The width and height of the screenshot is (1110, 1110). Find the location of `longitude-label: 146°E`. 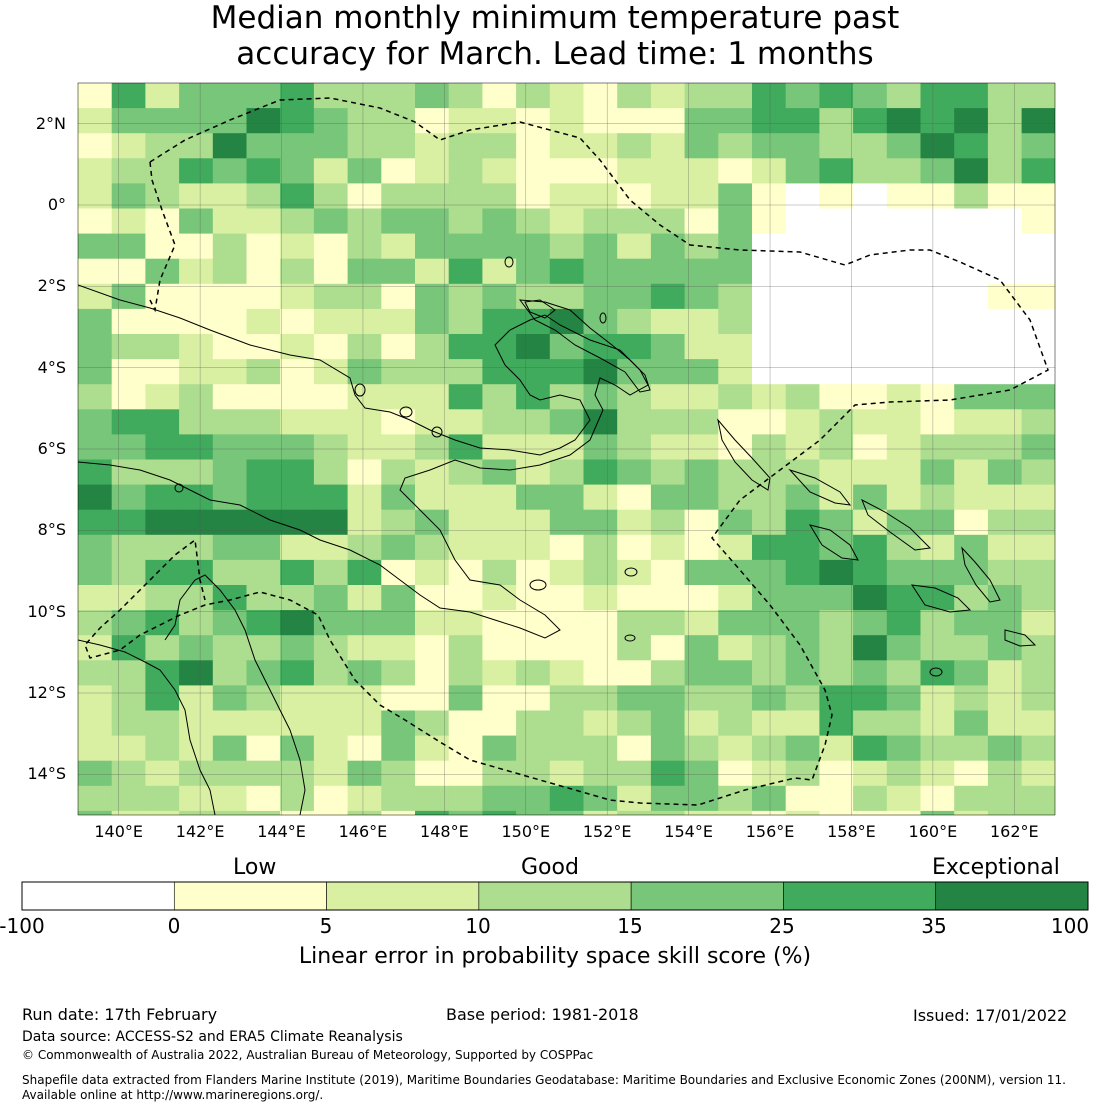

longitude-label: 146°E is located at coordinates (363, 831).